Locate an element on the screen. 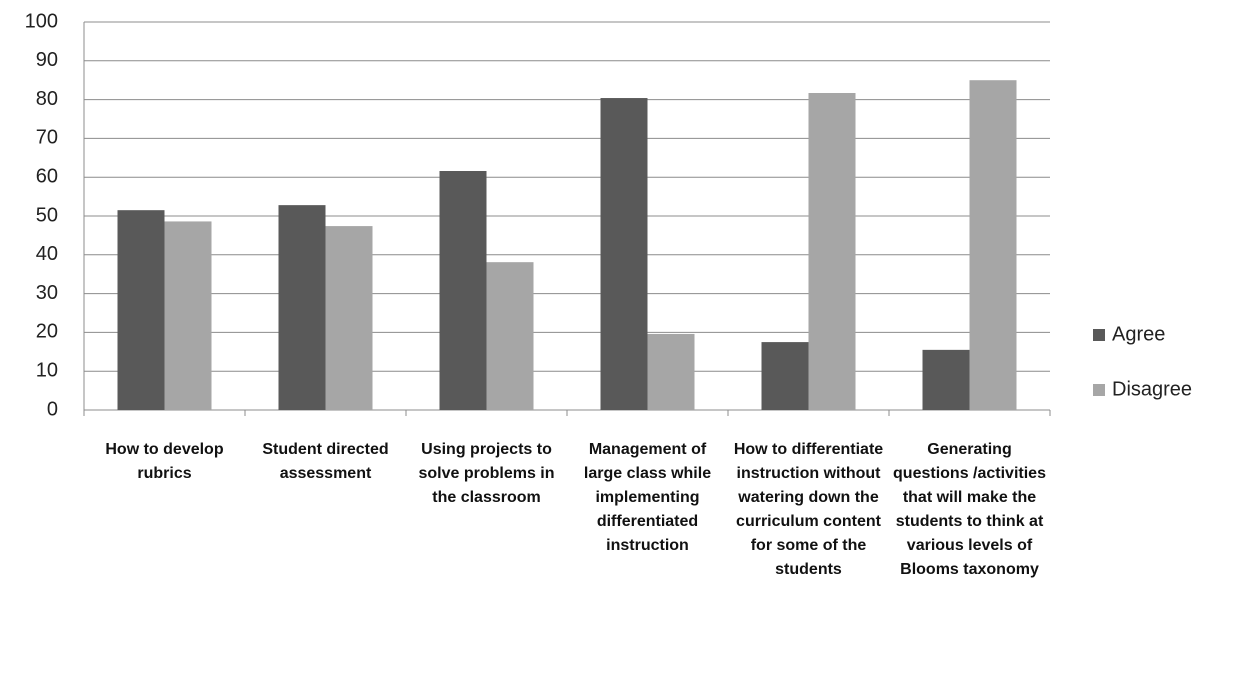  x-tick-label: Student directed assessment is located at coordinates (325, 461).